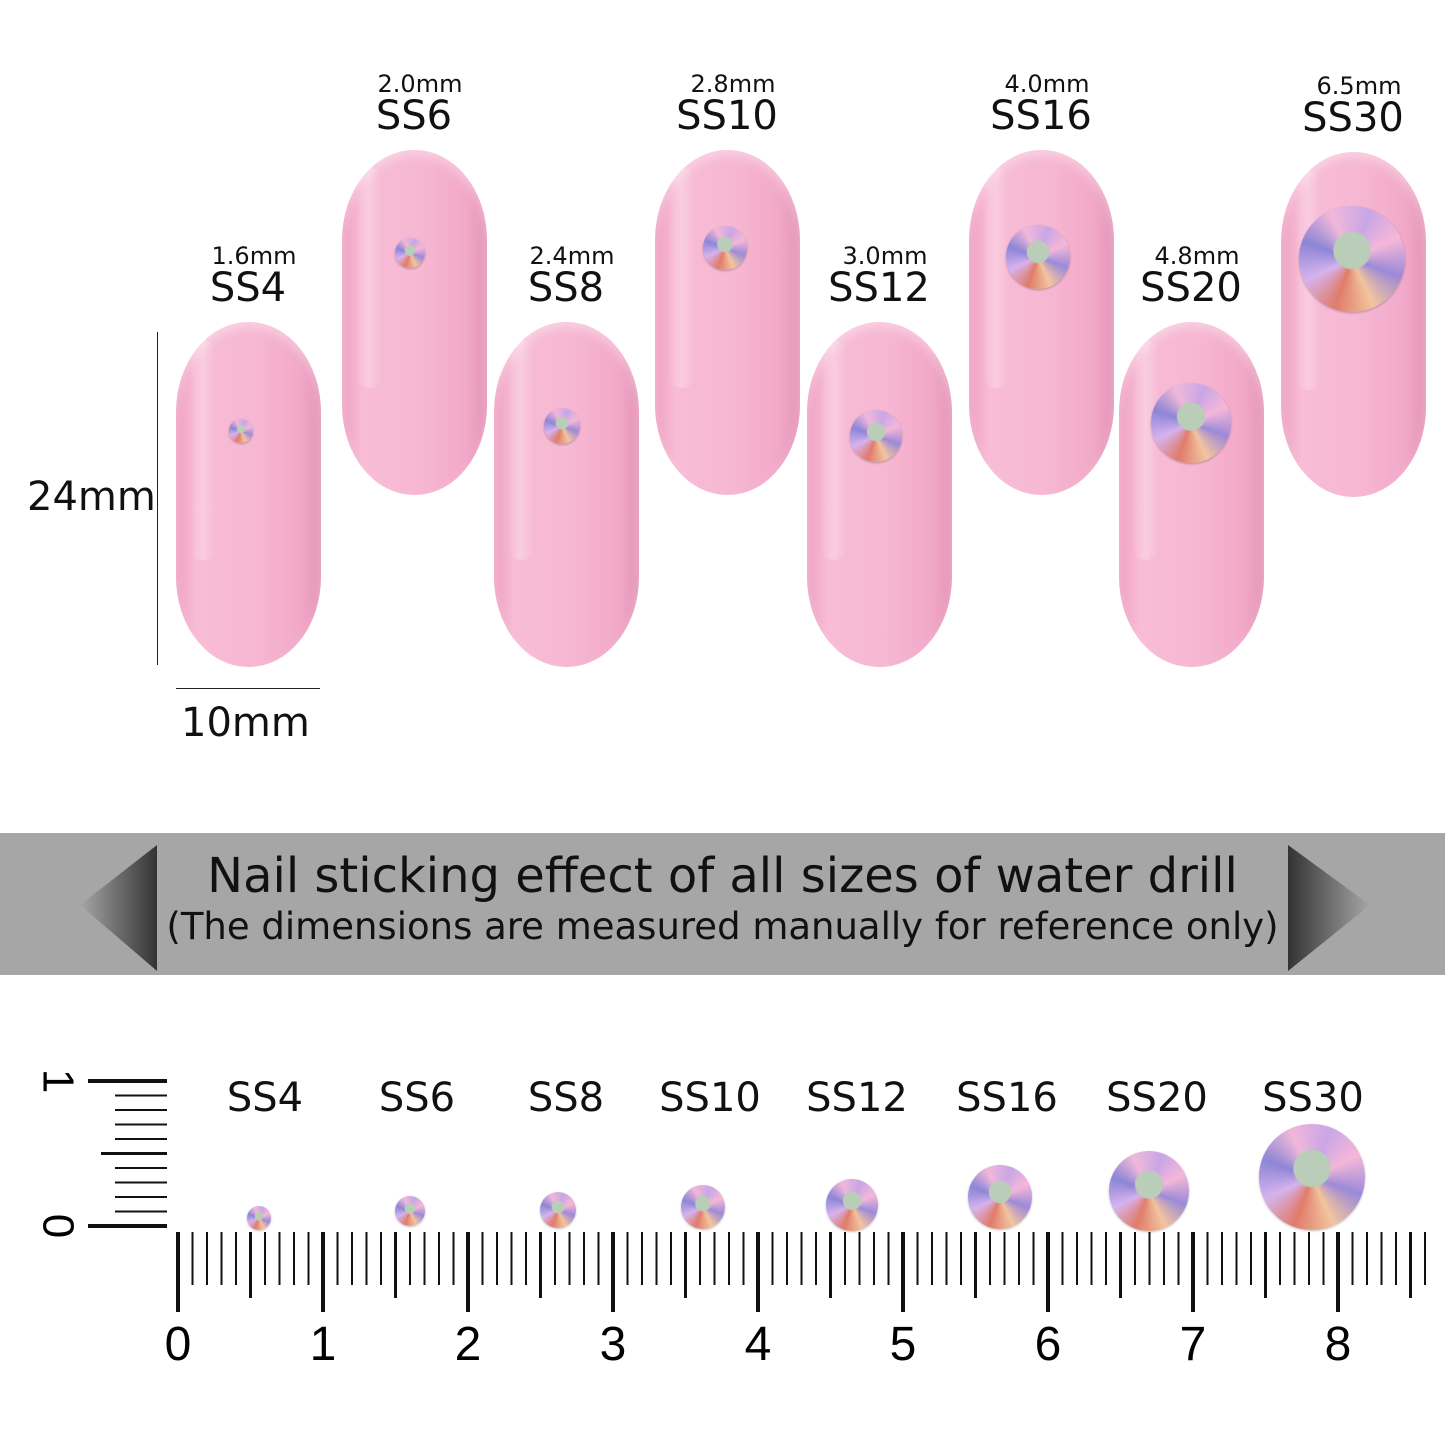  Describe the element at coordinates (248, 288) in the screenshot. I see `nail-size-ss: SS4` at that location.